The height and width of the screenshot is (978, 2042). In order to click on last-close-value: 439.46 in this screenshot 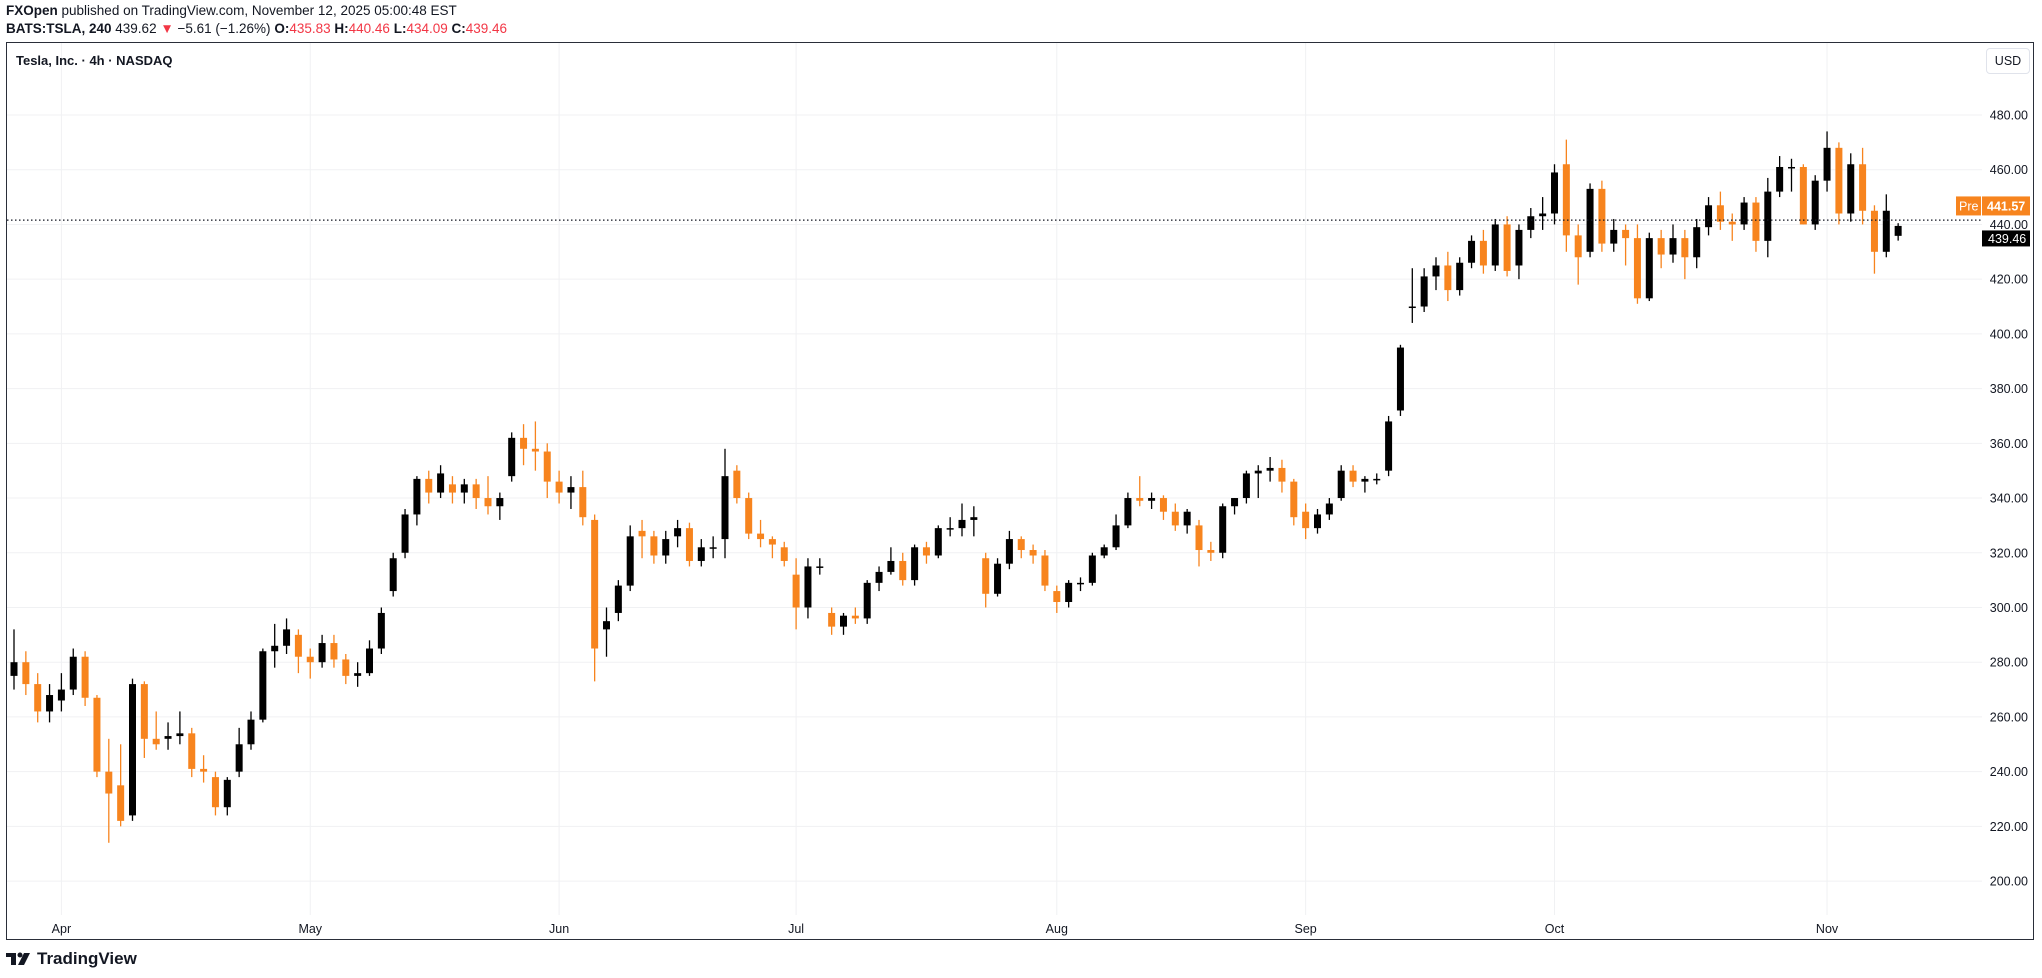, I will do `click(2007, 239)`.